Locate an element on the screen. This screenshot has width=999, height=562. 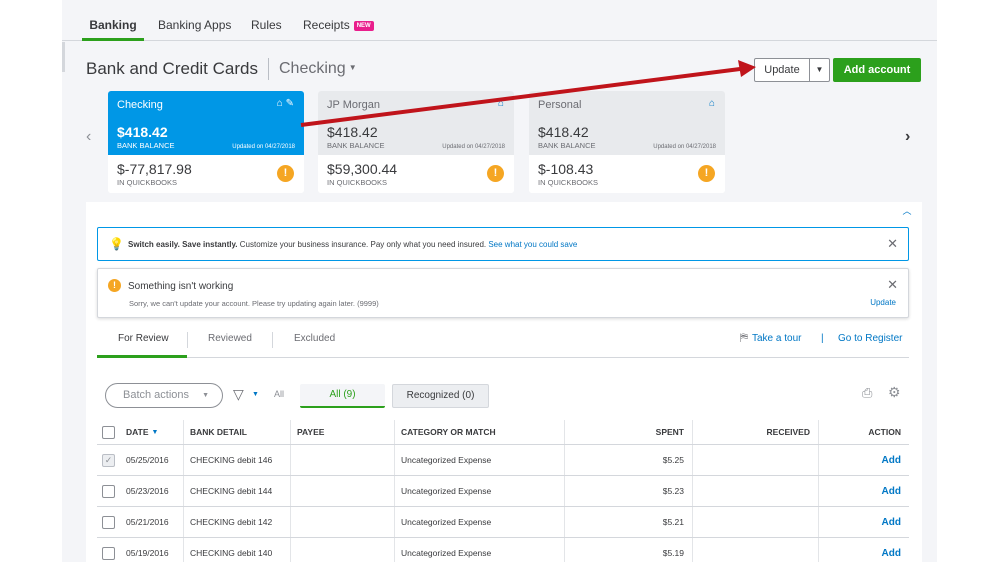
recognized-pill: Recognized (0) is located at coordinates (440, 396).